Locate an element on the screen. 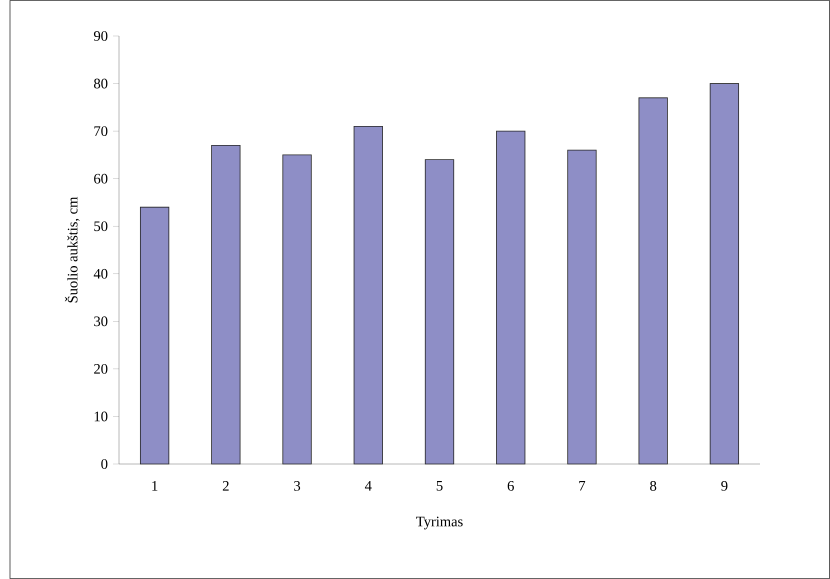 This screenshot has width=830, height=579. y-tick-label: 30 is located at coordinates (101, 321).